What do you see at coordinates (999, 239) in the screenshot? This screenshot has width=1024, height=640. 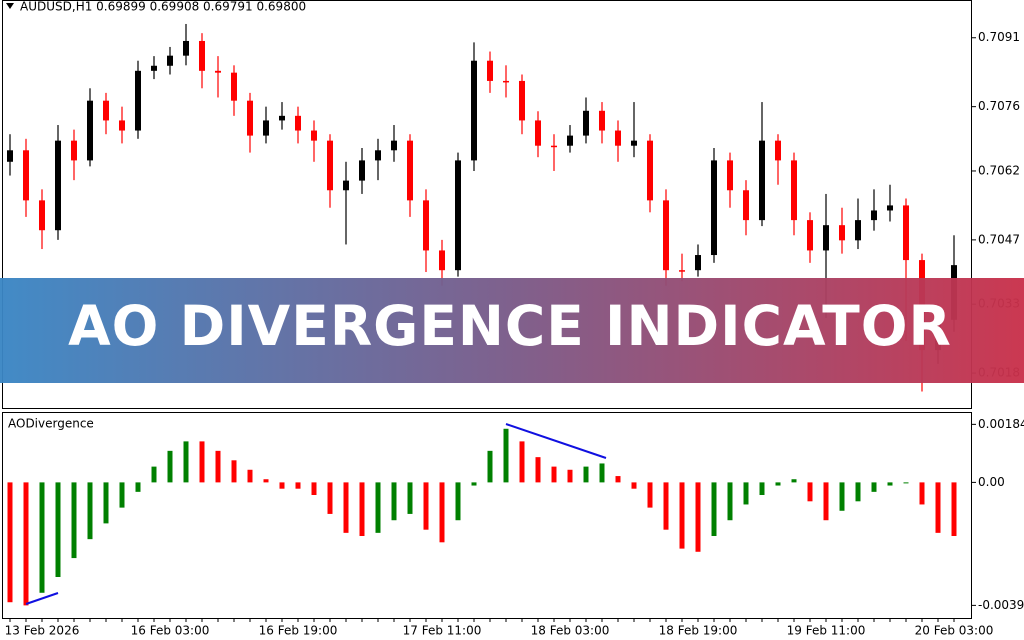 I see `y-tick-label: 0.7047` at bounding box center [999, 239].